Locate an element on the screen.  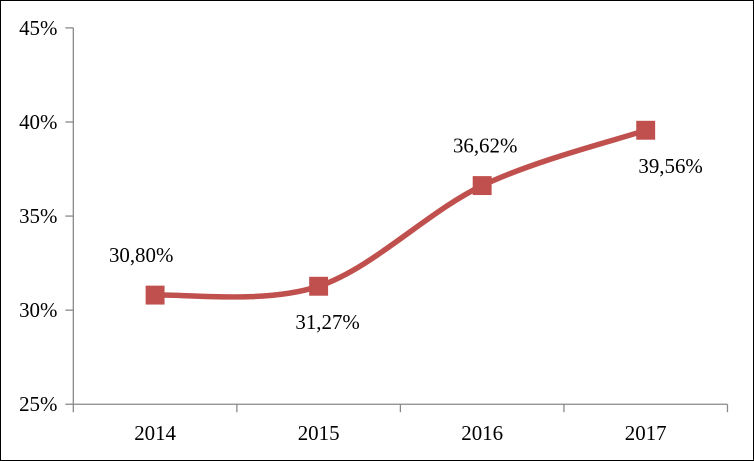
x-tick-label: 2014 is located at coordinates (155, 433).